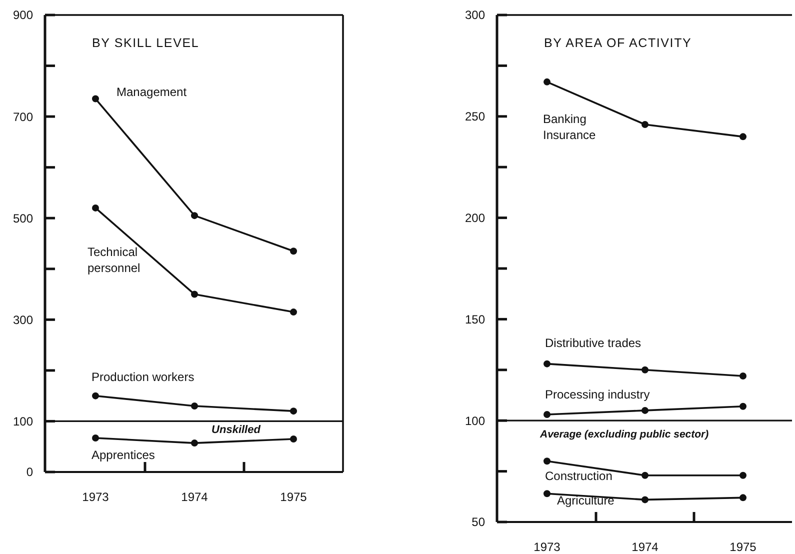 This screenshot has width=795, height=554. Describe the element at coordinates (624, 434) in the screenshot. I see `ref-line-label: Average (excluding public sector)` at that location.